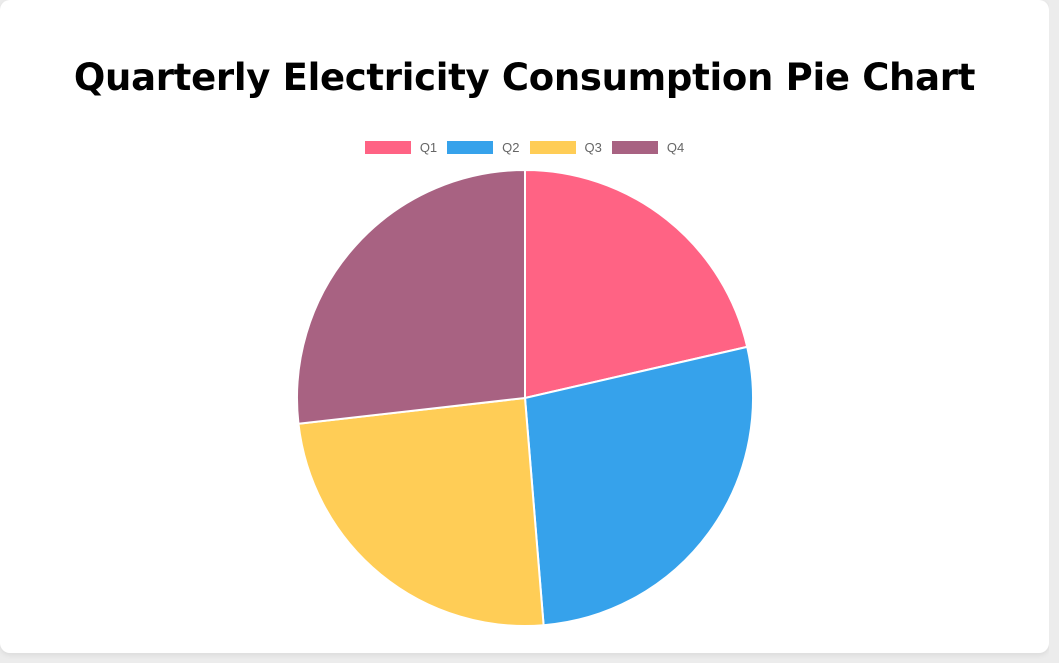 The image size is (1059, 663). Describe the element at coordinates (387, 147) in the screenshot. I see `legend-swatch-q1` at that location.